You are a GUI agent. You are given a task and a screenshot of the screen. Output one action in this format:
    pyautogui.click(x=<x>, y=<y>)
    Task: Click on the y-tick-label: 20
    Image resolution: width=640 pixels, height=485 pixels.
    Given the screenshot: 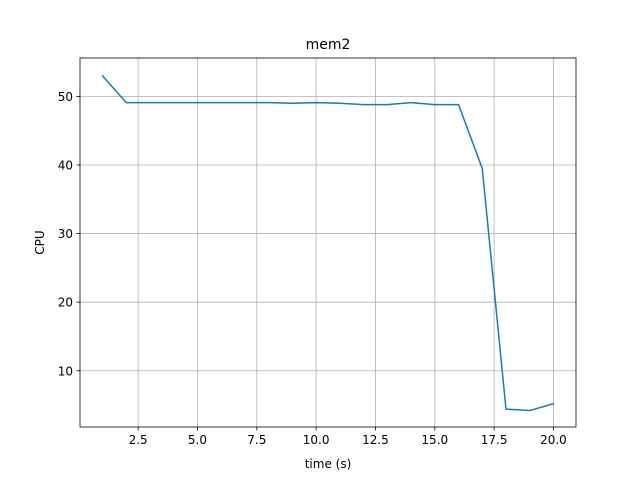 What is the action you would take?
    pyautogui.click(x=65, y=303)
    